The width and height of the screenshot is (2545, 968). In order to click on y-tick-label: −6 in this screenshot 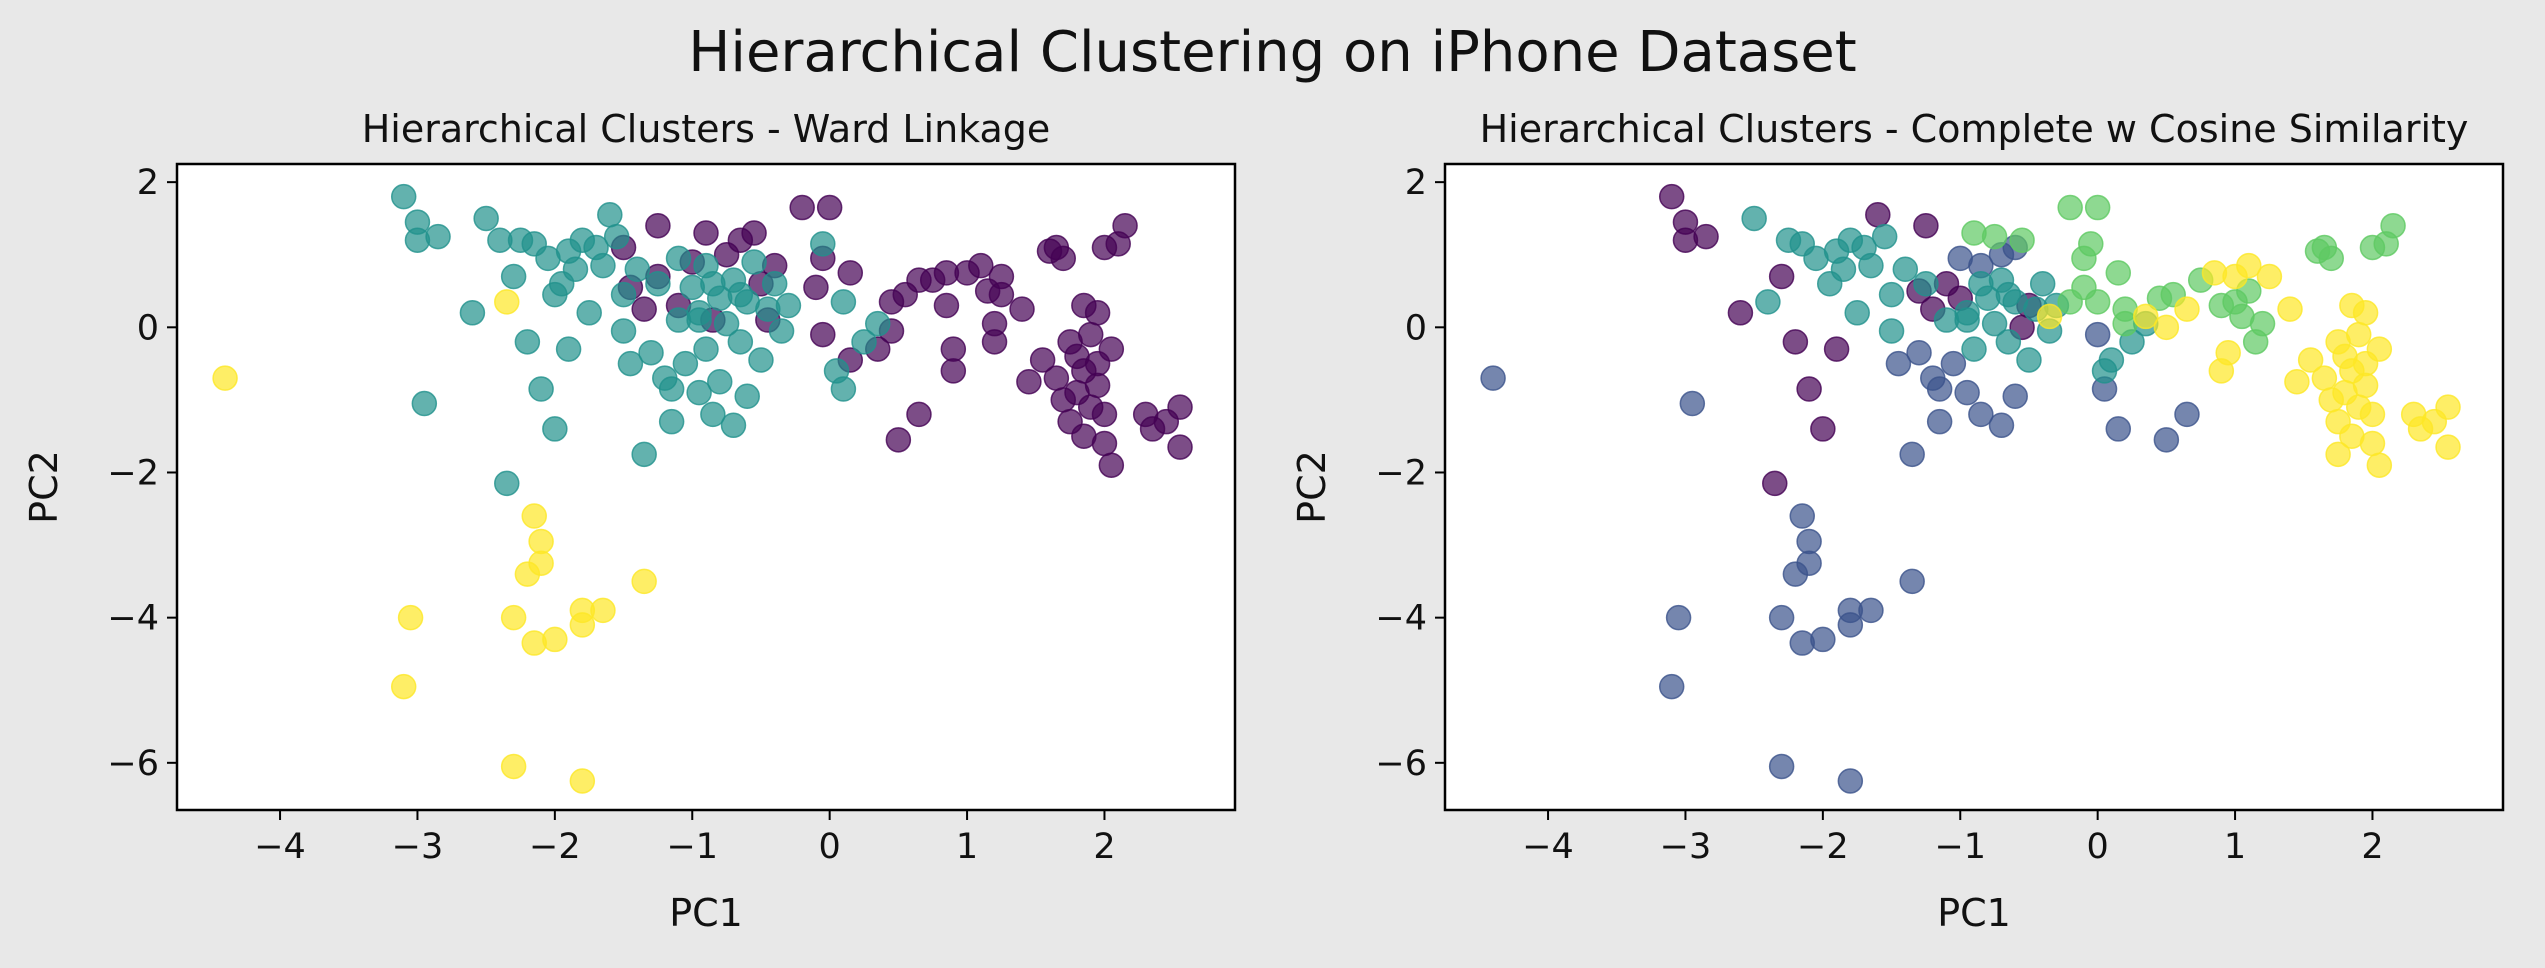, I will do `click(1401, 764)`.